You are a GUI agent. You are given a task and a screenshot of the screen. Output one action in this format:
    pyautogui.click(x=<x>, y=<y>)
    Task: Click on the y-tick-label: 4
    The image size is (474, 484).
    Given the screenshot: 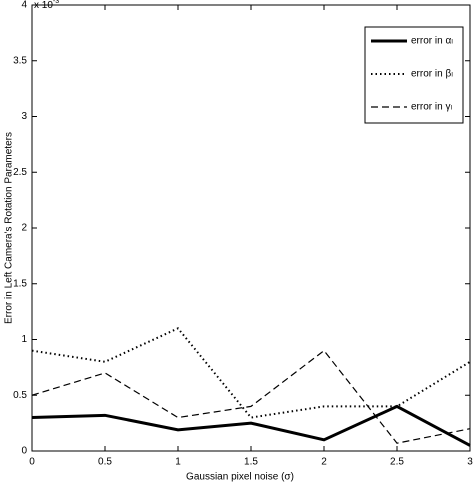 What is the action you would take?
    pyautogui.click(x=24, y=5)
    